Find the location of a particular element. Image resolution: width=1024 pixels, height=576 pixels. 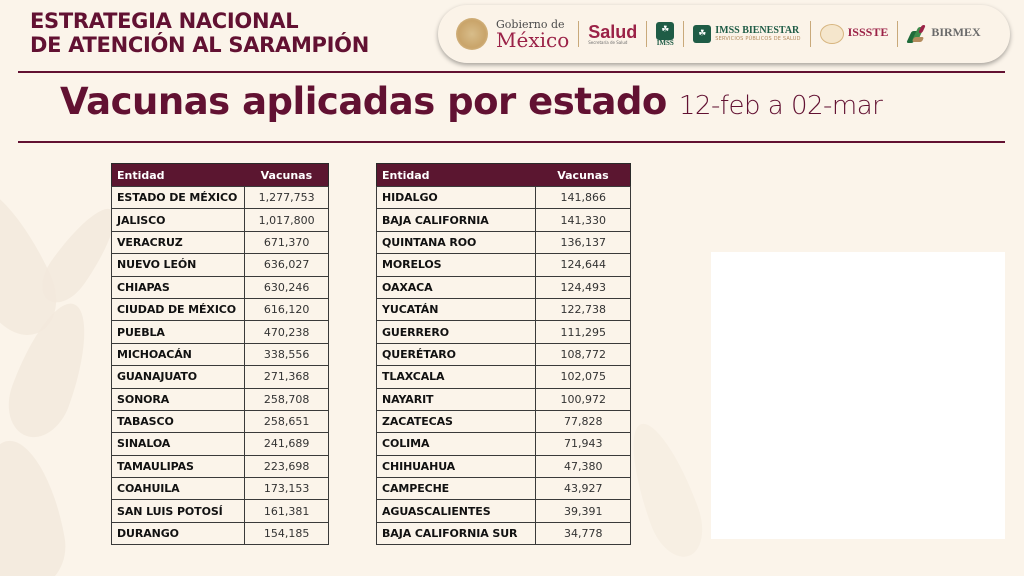

table-row: CAMPECHE 43,927 is located at coordinates (503, 489).